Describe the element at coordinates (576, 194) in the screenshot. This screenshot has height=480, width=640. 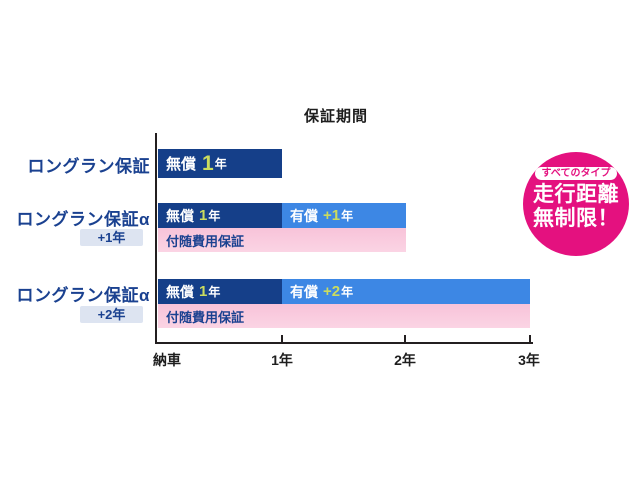
I see `badge-mileage-text: 走行距離` at that location.